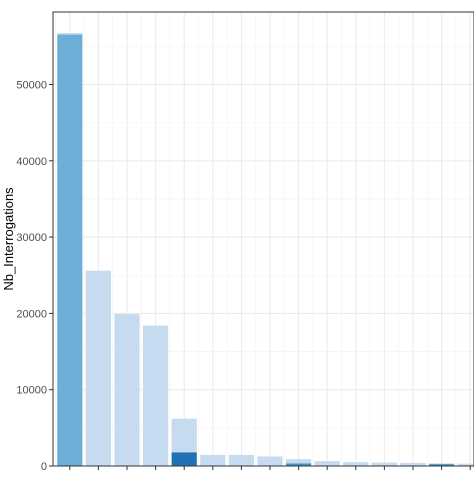 This screenshot has width=474, height=477. Describe the element at coordinates (31, 391) in the screenshot. I see `y-tick-label: 10000` at that location.